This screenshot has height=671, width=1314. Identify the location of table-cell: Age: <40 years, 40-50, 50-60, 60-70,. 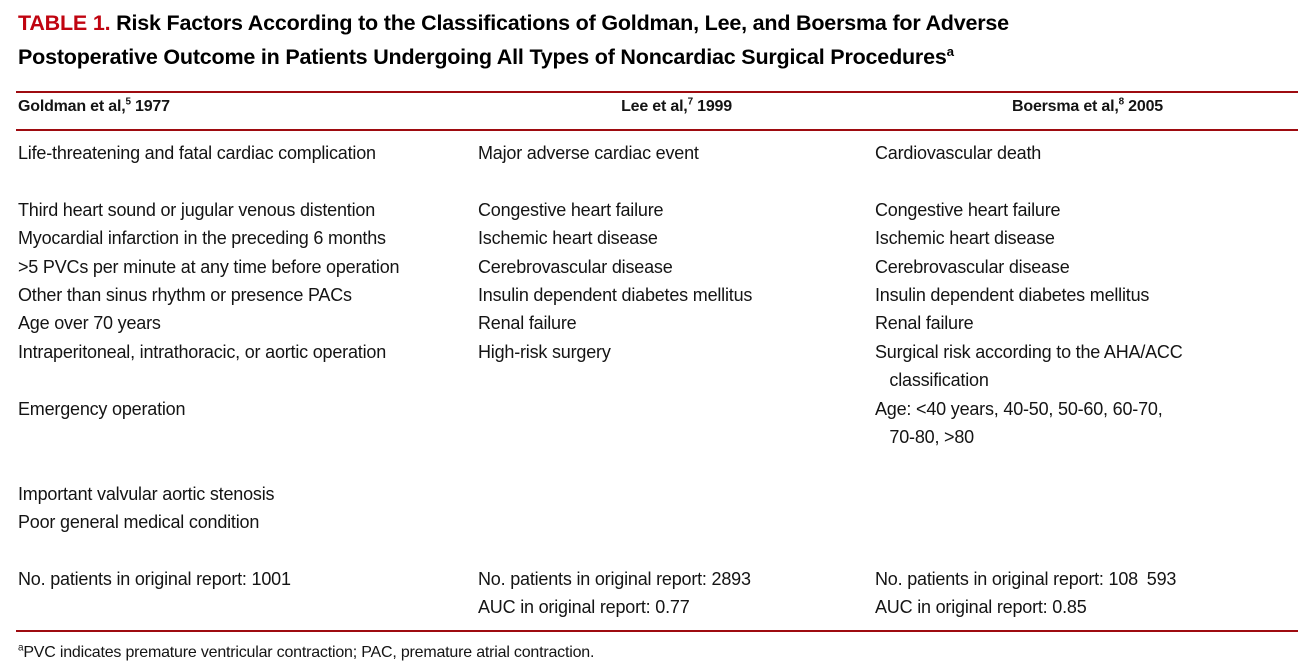
(1019, 408).